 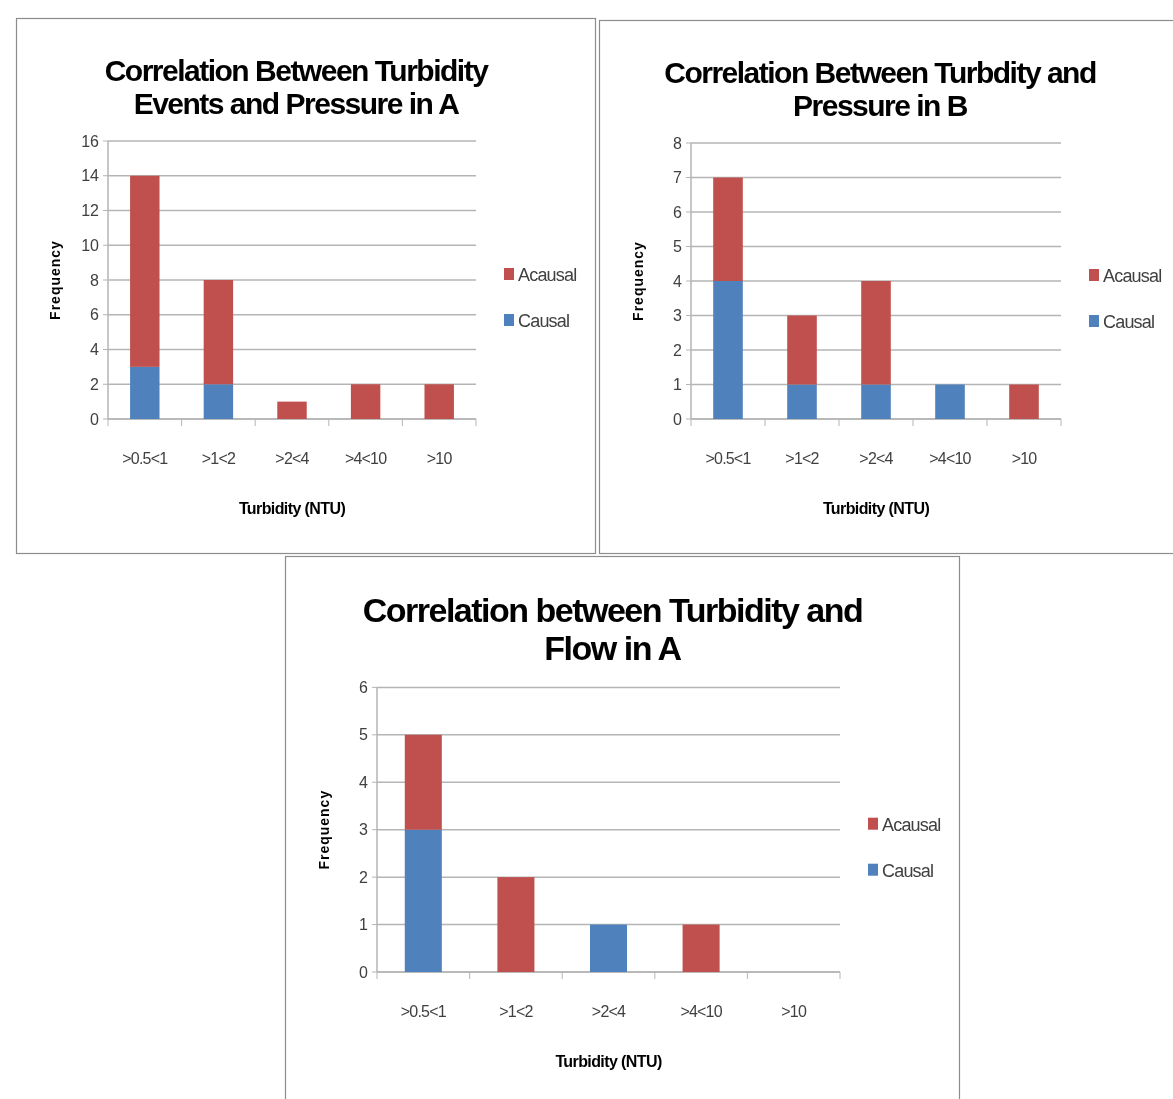 What do you see at coordinates (90, 141) in the screenshot?
I see `y-tick-label: 16` at bounding box center [90, 141].